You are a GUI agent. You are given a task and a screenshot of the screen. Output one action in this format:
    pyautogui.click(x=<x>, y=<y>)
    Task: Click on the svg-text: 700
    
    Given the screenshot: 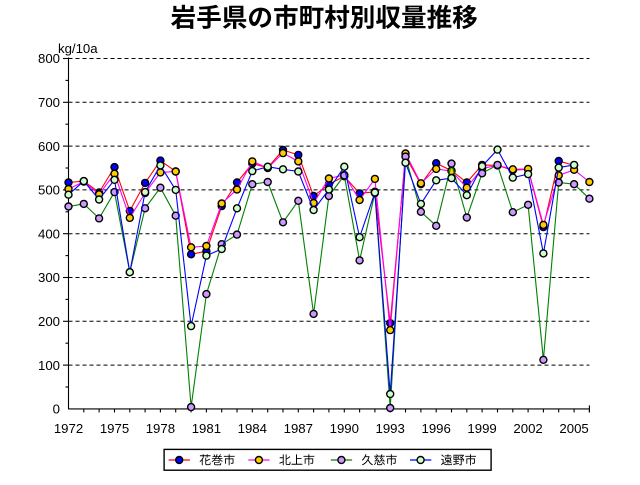 What is the action you would take?
    pyautogui.click(x=49, y=102)
    